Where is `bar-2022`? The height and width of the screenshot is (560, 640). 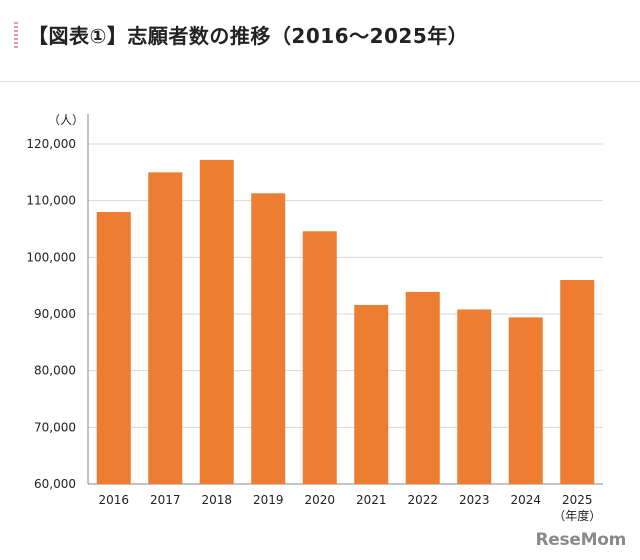
bar-2022 is located at coordinates (422, 387).